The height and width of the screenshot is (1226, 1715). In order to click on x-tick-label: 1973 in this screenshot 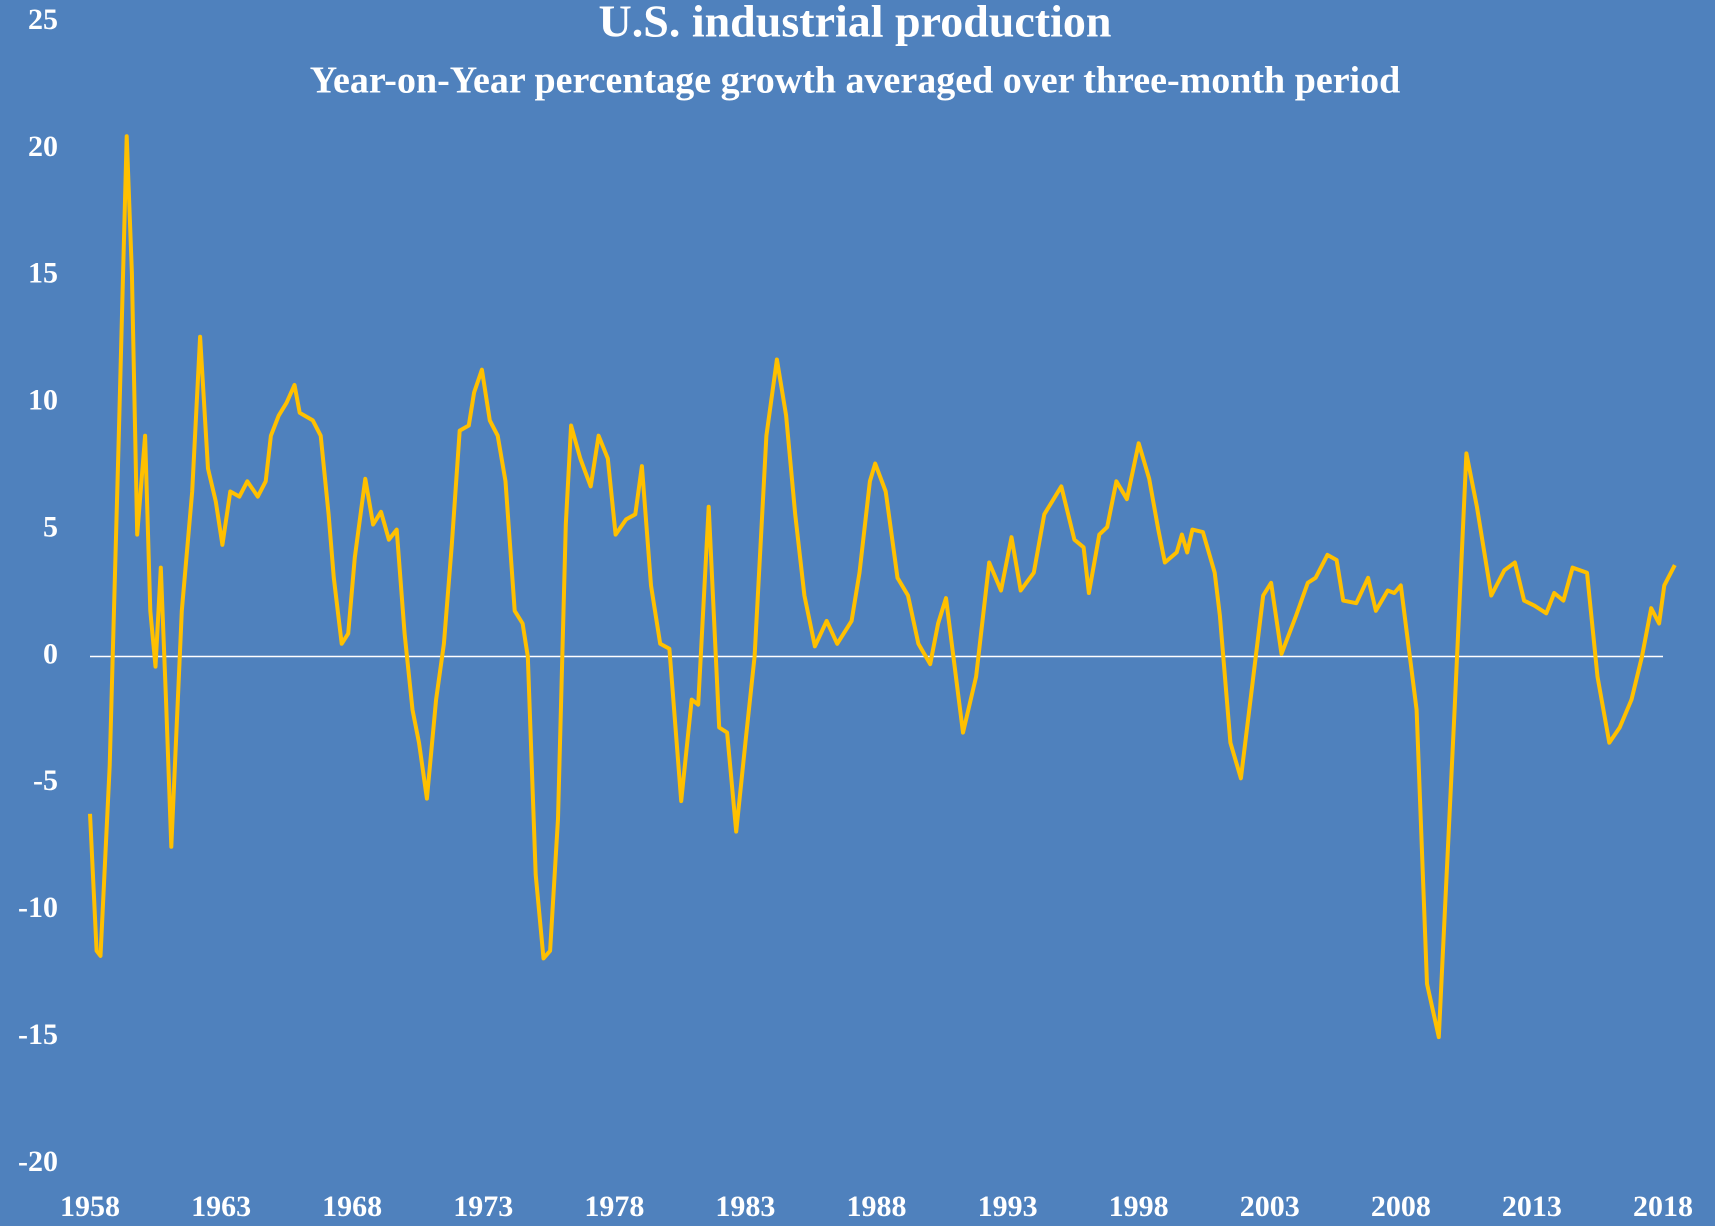, I will do `click(483, 1206)`.